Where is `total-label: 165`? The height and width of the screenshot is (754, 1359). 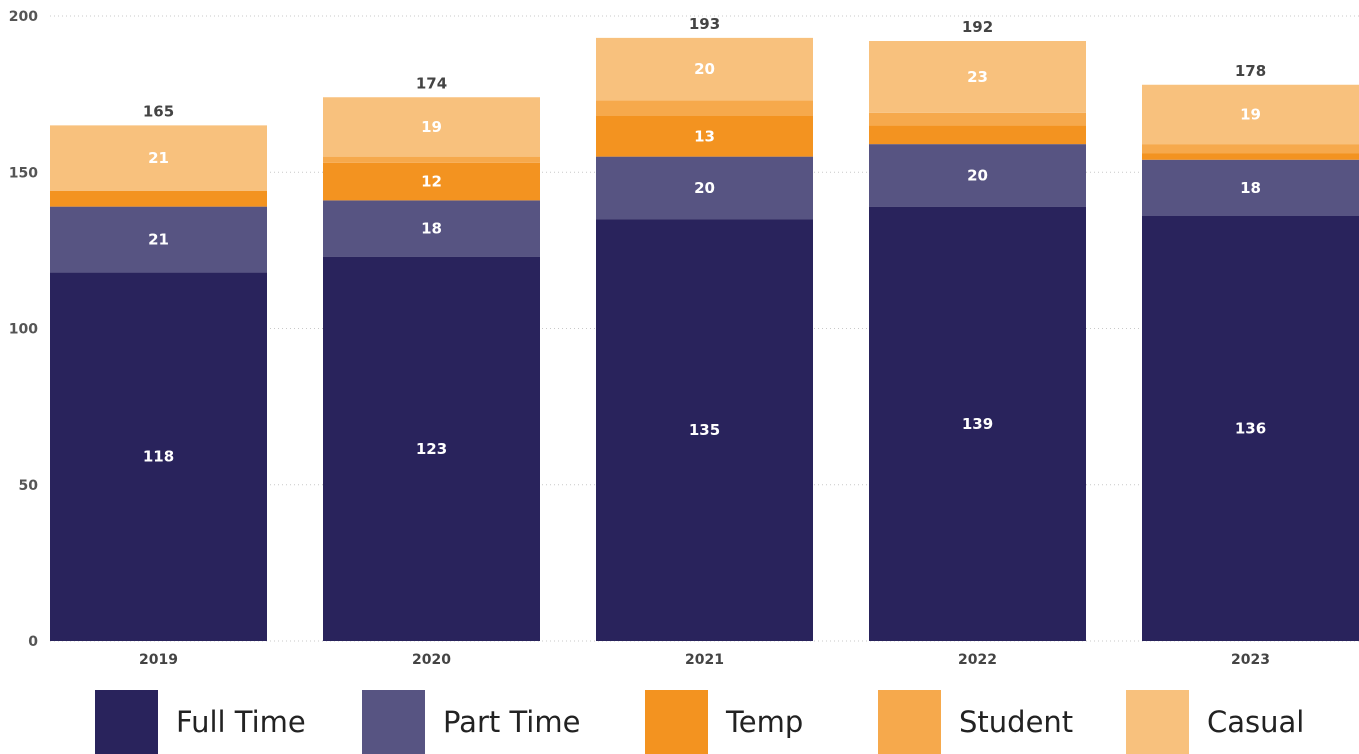 total-label: 165 is located at coordinates (158, 111).